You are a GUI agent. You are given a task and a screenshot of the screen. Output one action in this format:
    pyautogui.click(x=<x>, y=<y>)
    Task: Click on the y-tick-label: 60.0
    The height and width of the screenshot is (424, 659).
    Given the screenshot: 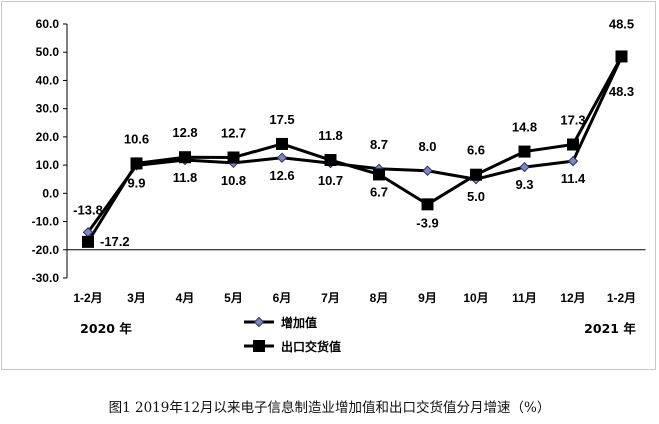 What is the action you would take?
    pyautogui.click(x=48, y=24)
    